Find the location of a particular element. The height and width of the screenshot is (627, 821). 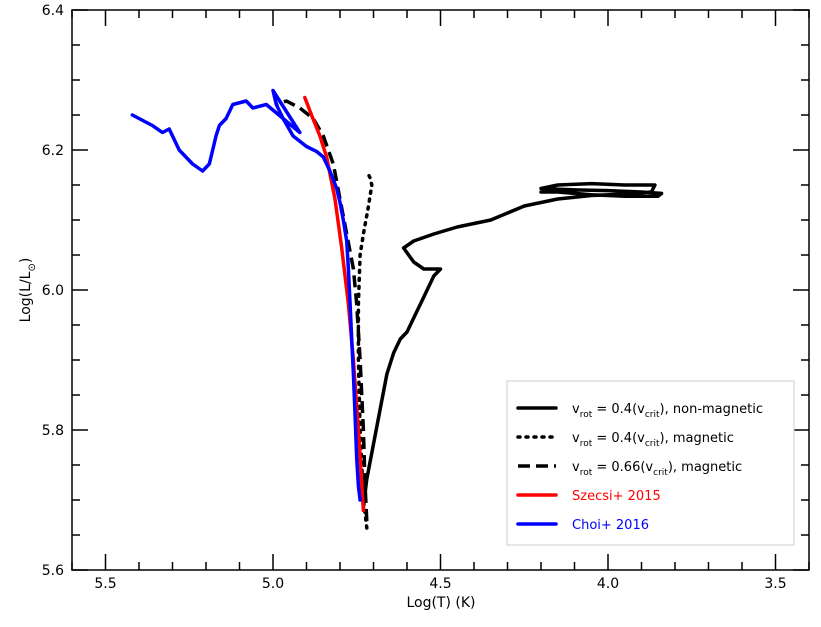

legend-label: vrot = 0.4(vcrit), magnetic is located at coordinates (653, 440).